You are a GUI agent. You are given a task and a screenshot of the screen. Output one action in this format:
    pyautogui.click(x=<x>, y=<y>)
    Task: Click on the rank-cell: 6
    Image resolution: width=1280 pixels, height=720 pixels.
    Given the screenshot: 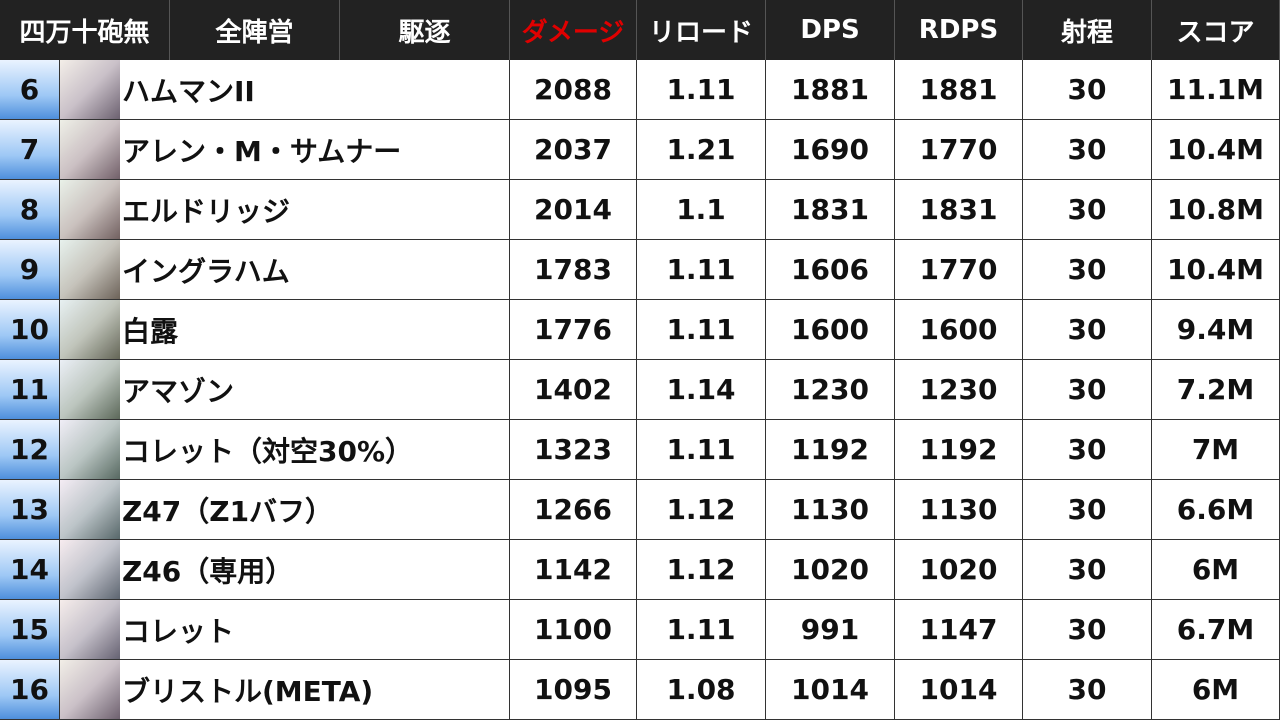 What is the action you would take?
    pyautogui.click(x=30, y=90)
    